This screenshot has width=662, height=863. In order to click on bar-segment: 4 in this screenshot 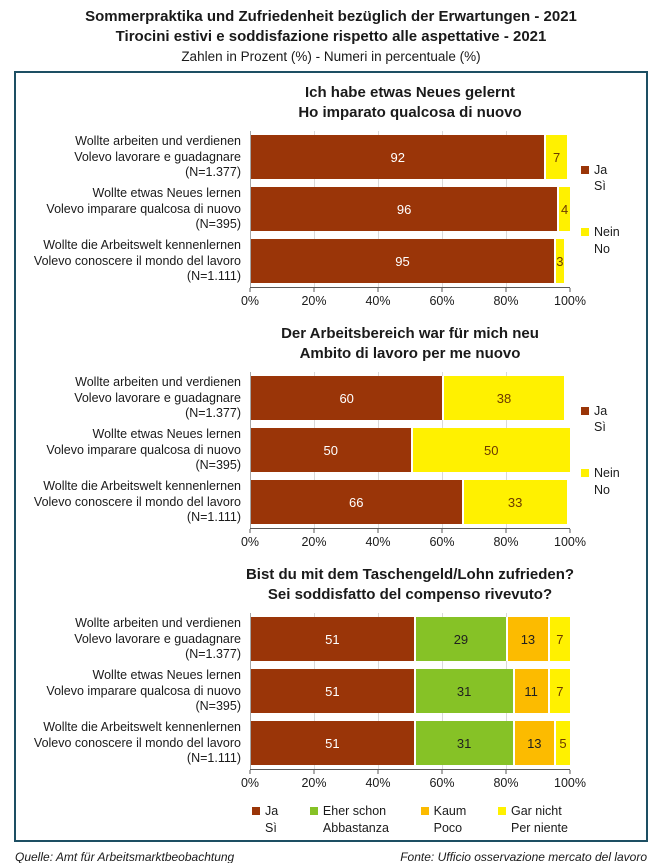, I will do `click(563, 209)`.